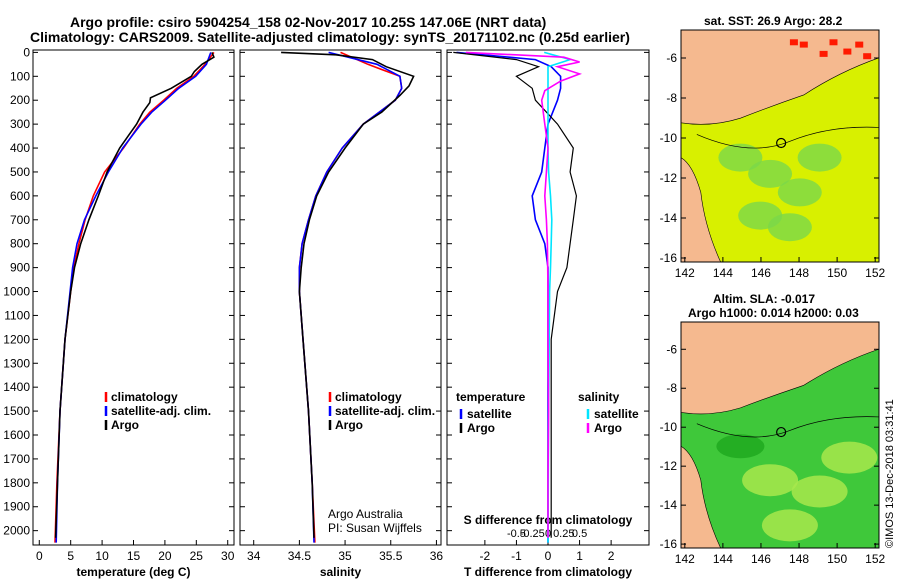 This screenshot has height=580, width=900. I want to click on y-tick-label: 900, so click(20, 268).